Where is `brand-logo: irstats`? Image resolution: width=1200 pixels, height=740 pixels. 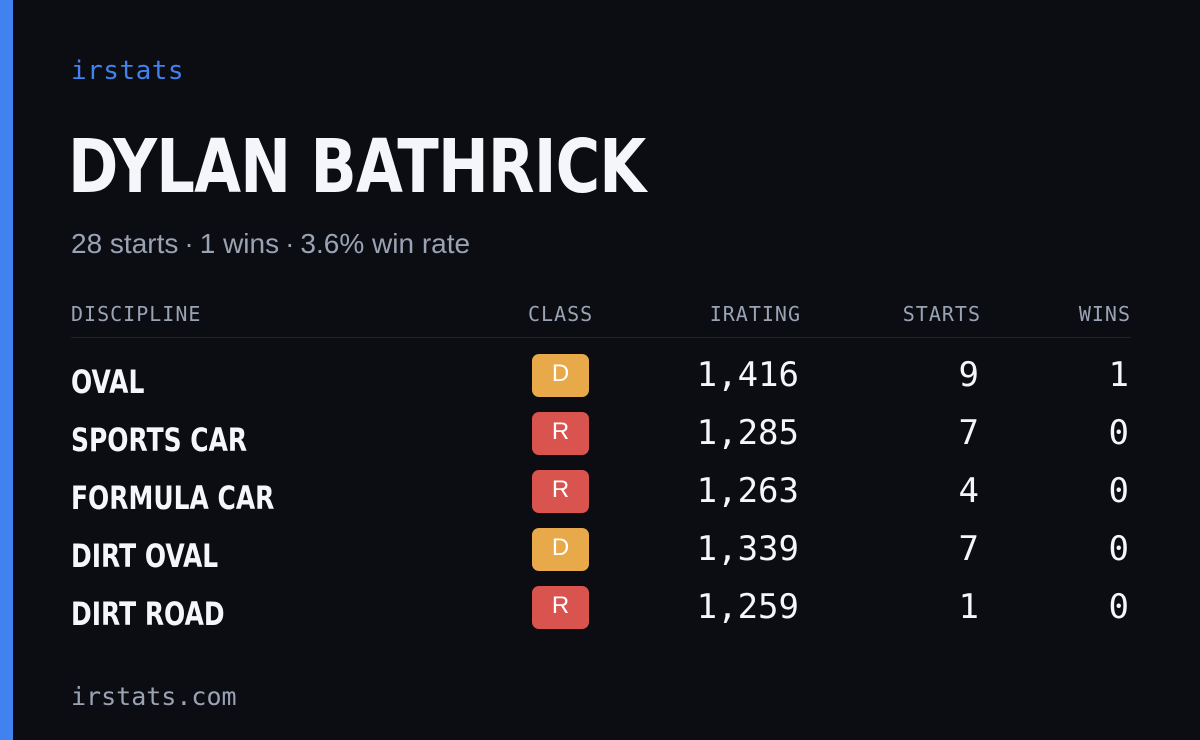
brand-logo: irstats is located at coordinates (128, 71).